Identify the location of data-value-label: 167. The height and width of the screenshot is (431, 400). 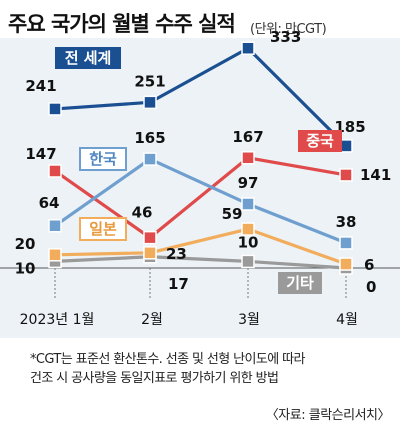
(247, 137).